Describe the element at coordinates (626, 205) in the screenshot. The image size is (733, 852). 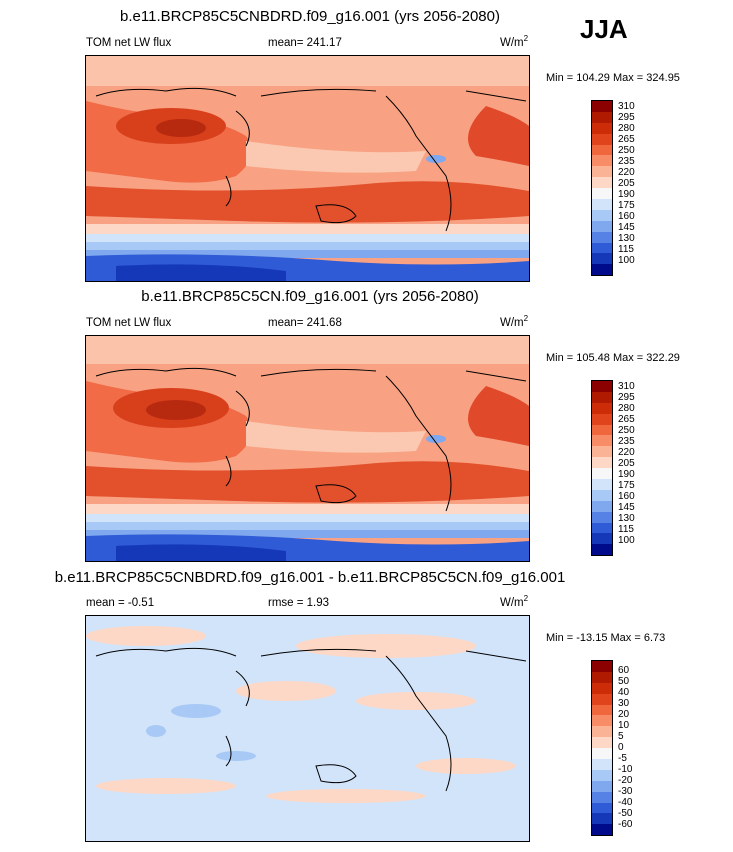
I see `panel-1-tick: 175` at that location.